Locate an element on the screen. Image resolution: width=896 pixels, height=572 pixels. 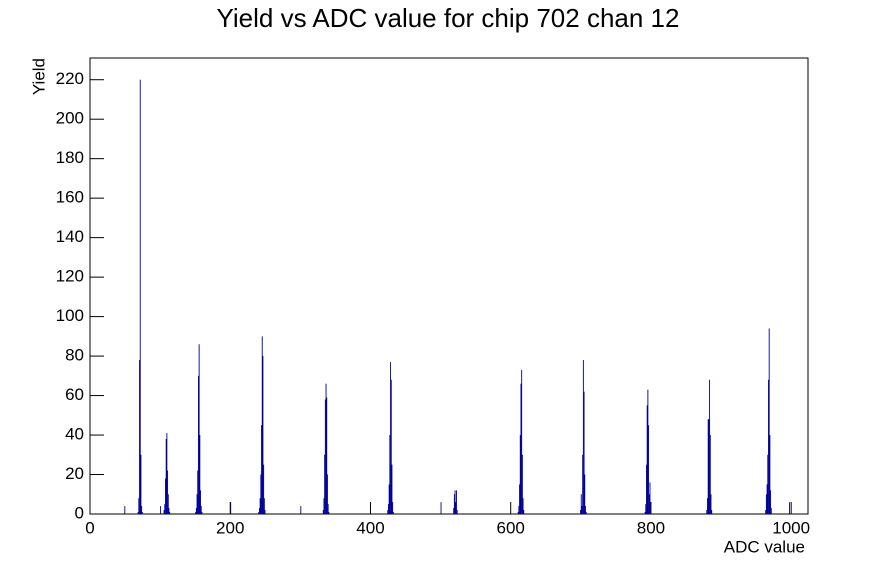
y-axis-label: Yield is located at coordinates (38, 76).